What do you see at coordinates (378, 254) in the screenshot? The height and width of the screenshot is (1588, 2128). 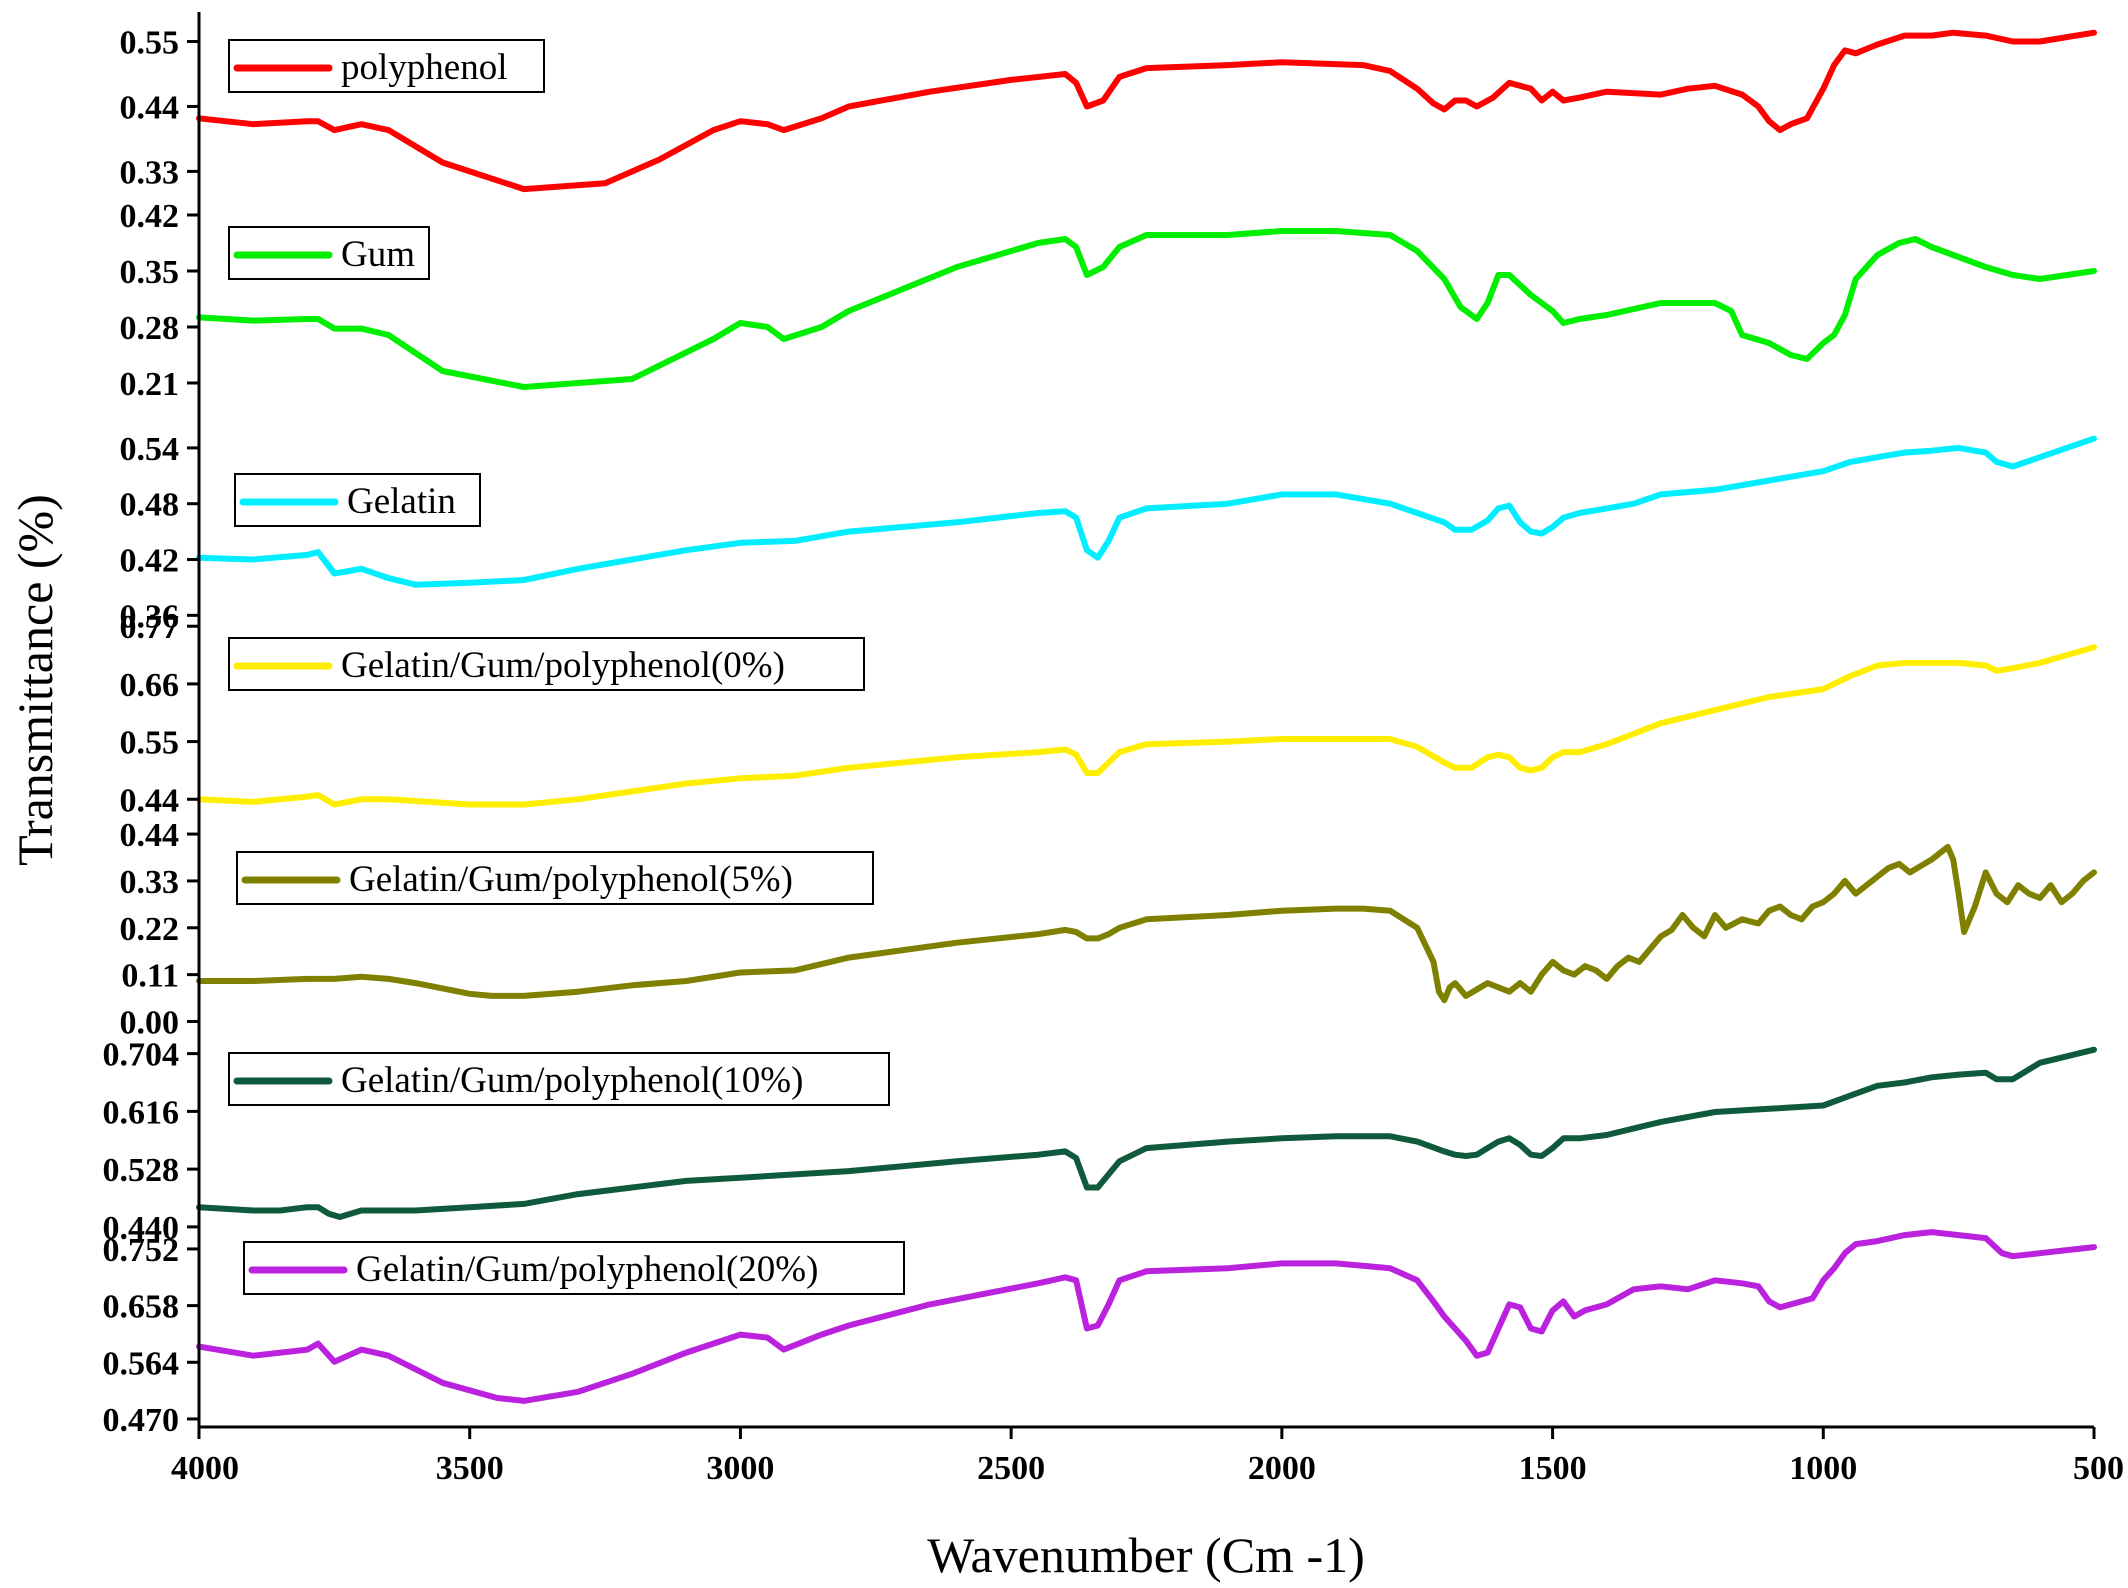 I see `legend-label-gum: Gum` at bounding box center [378, 254].